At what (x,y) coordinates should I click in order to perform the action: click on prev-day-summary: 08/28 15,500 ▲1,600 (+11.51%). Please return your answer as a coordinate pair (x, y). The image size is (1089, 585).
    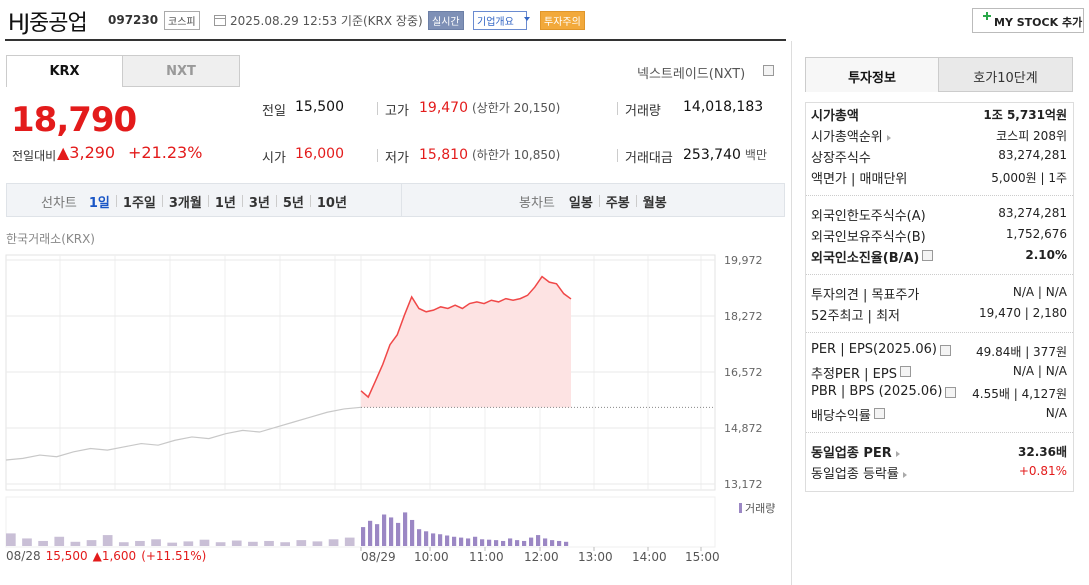
    Looking at the image, I should click on (106, 556).